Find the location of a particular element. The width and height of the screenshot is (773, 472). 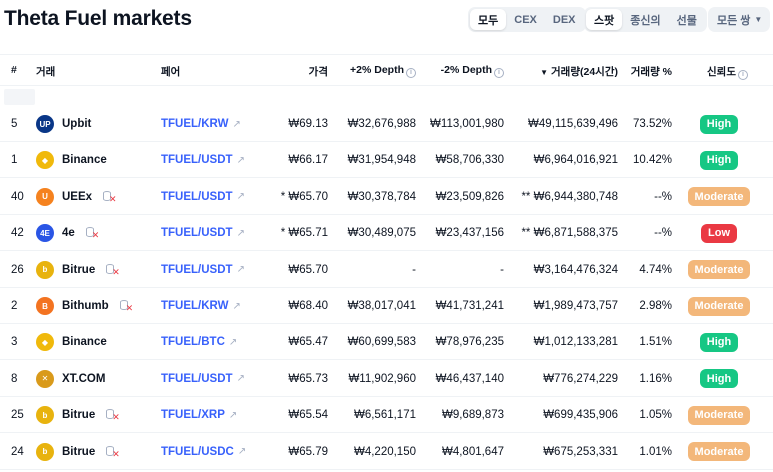

filter-all: 모두 is located at coordinates (488, 19).